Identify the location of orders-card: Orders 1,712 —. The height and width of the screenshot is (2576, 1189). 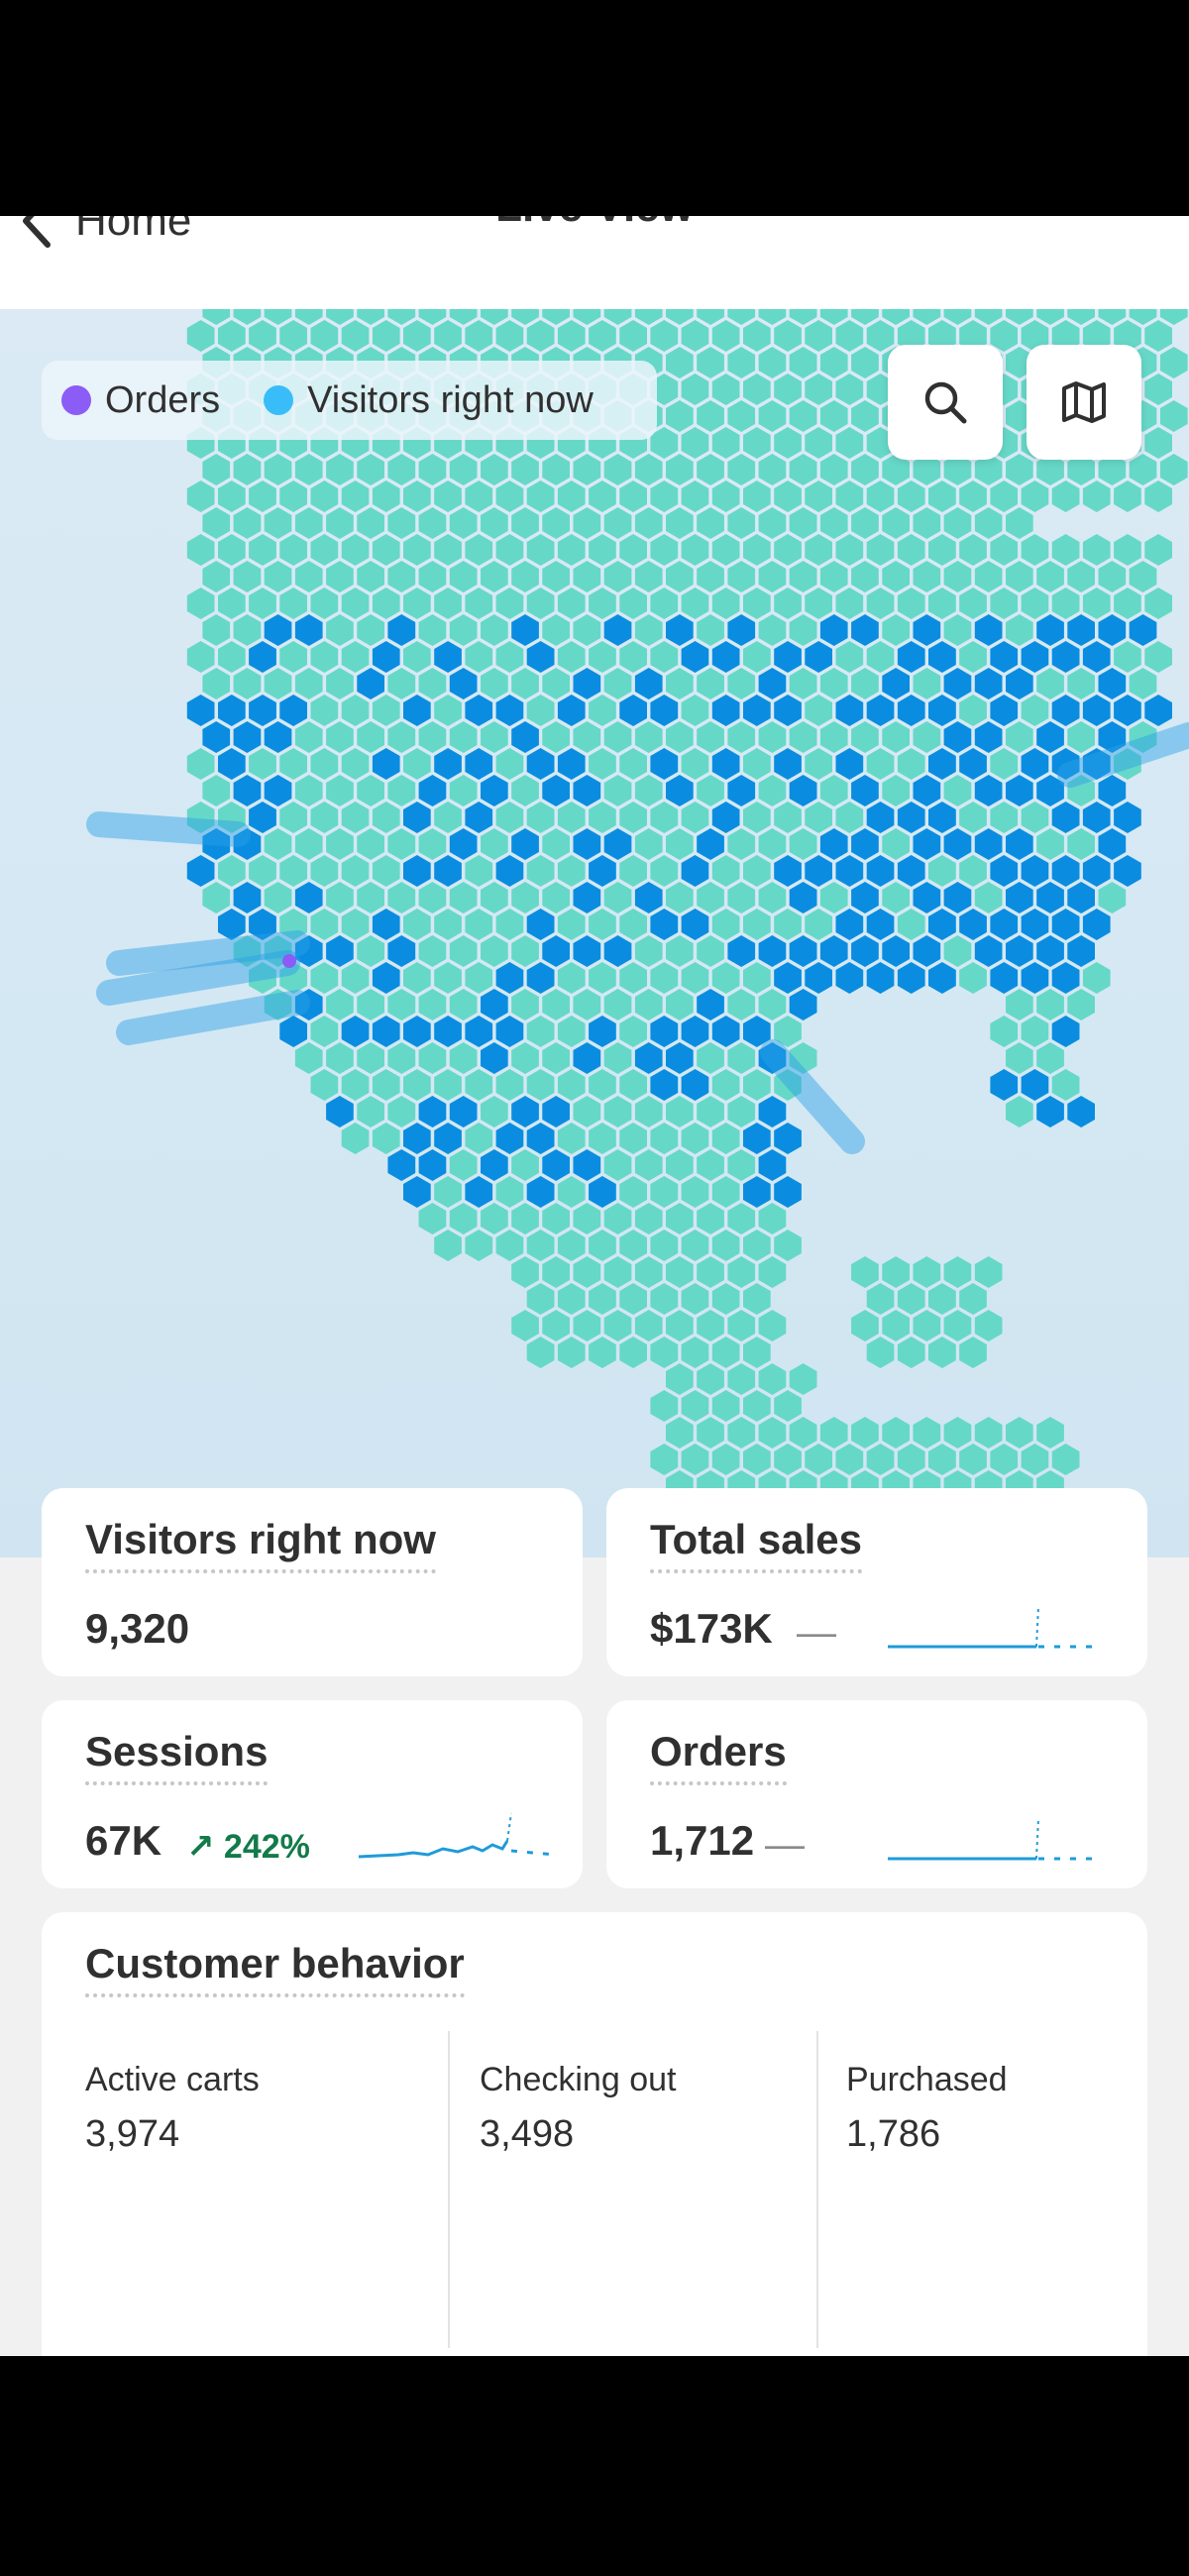
(876, 1794).